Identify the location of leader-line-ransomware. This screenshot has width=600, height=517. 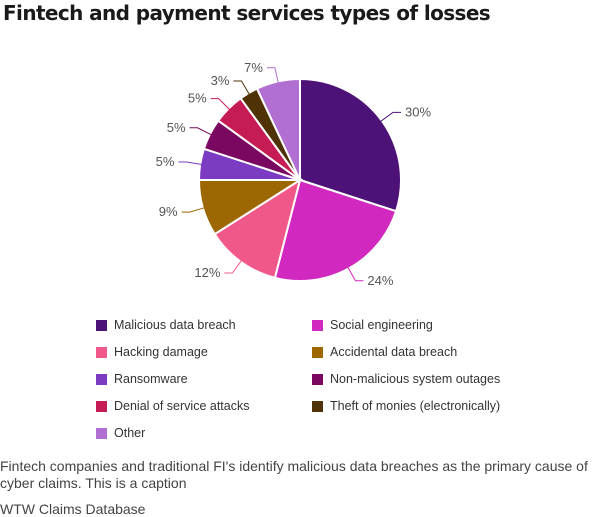
(191, 163).